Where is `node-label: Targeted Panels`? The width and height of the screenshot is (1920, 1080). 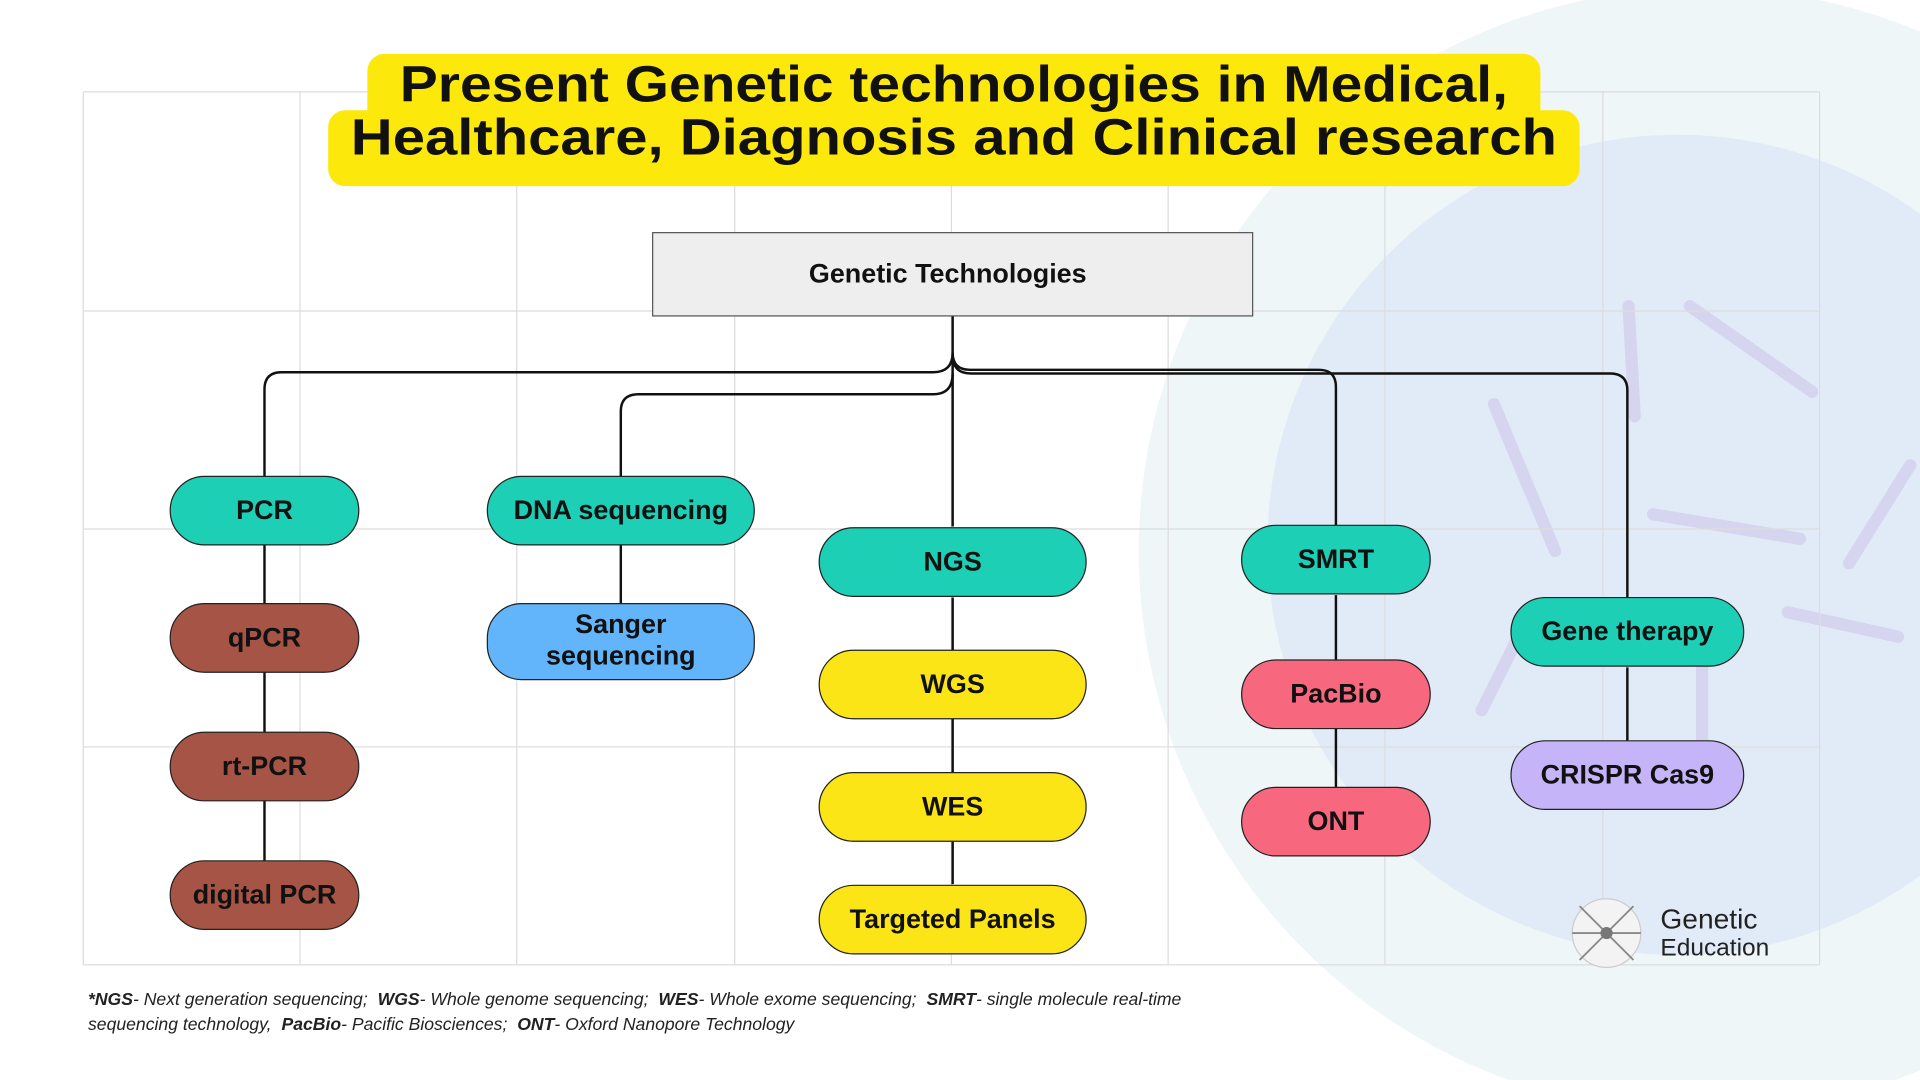
node-label: Targeted Panels is located at coordinates (953, 919).